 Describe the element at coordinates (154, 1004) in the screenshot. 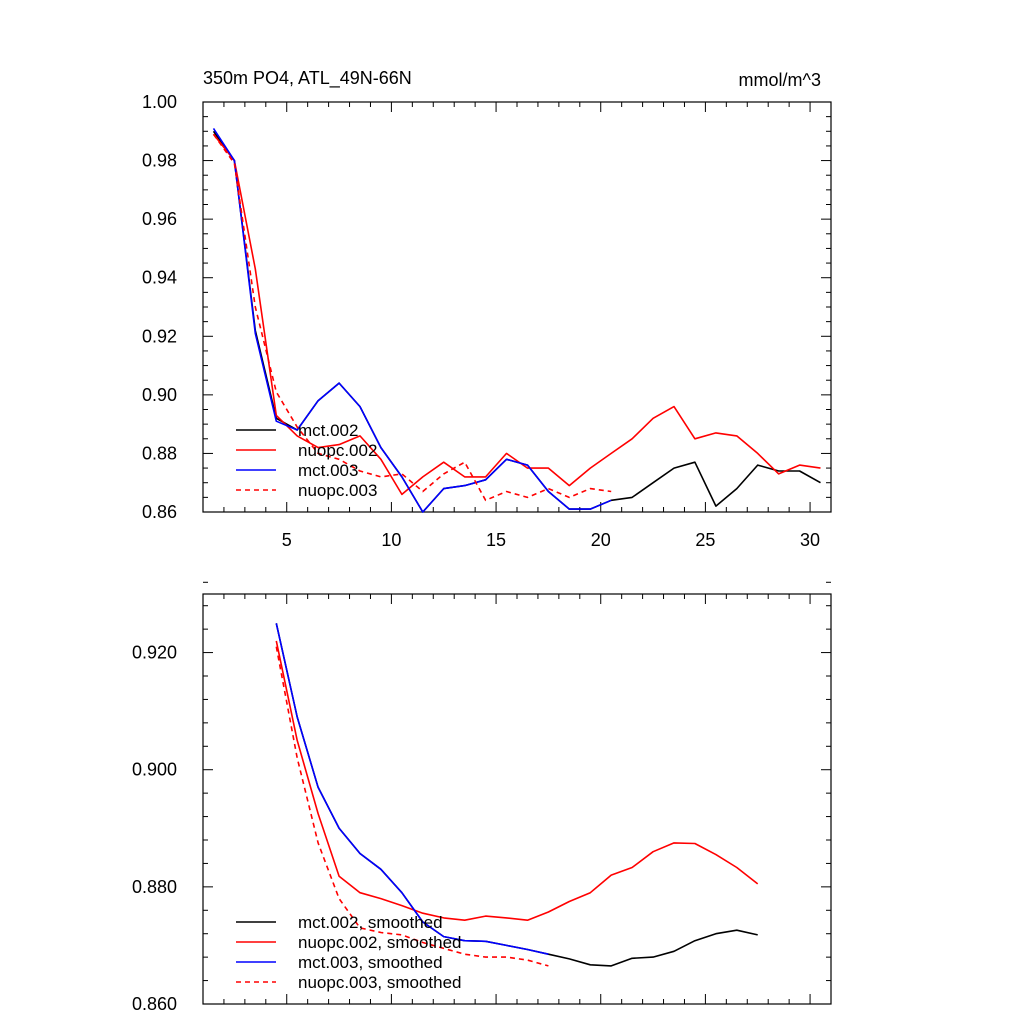

I see `y-tick-label: 0.860` at that location.